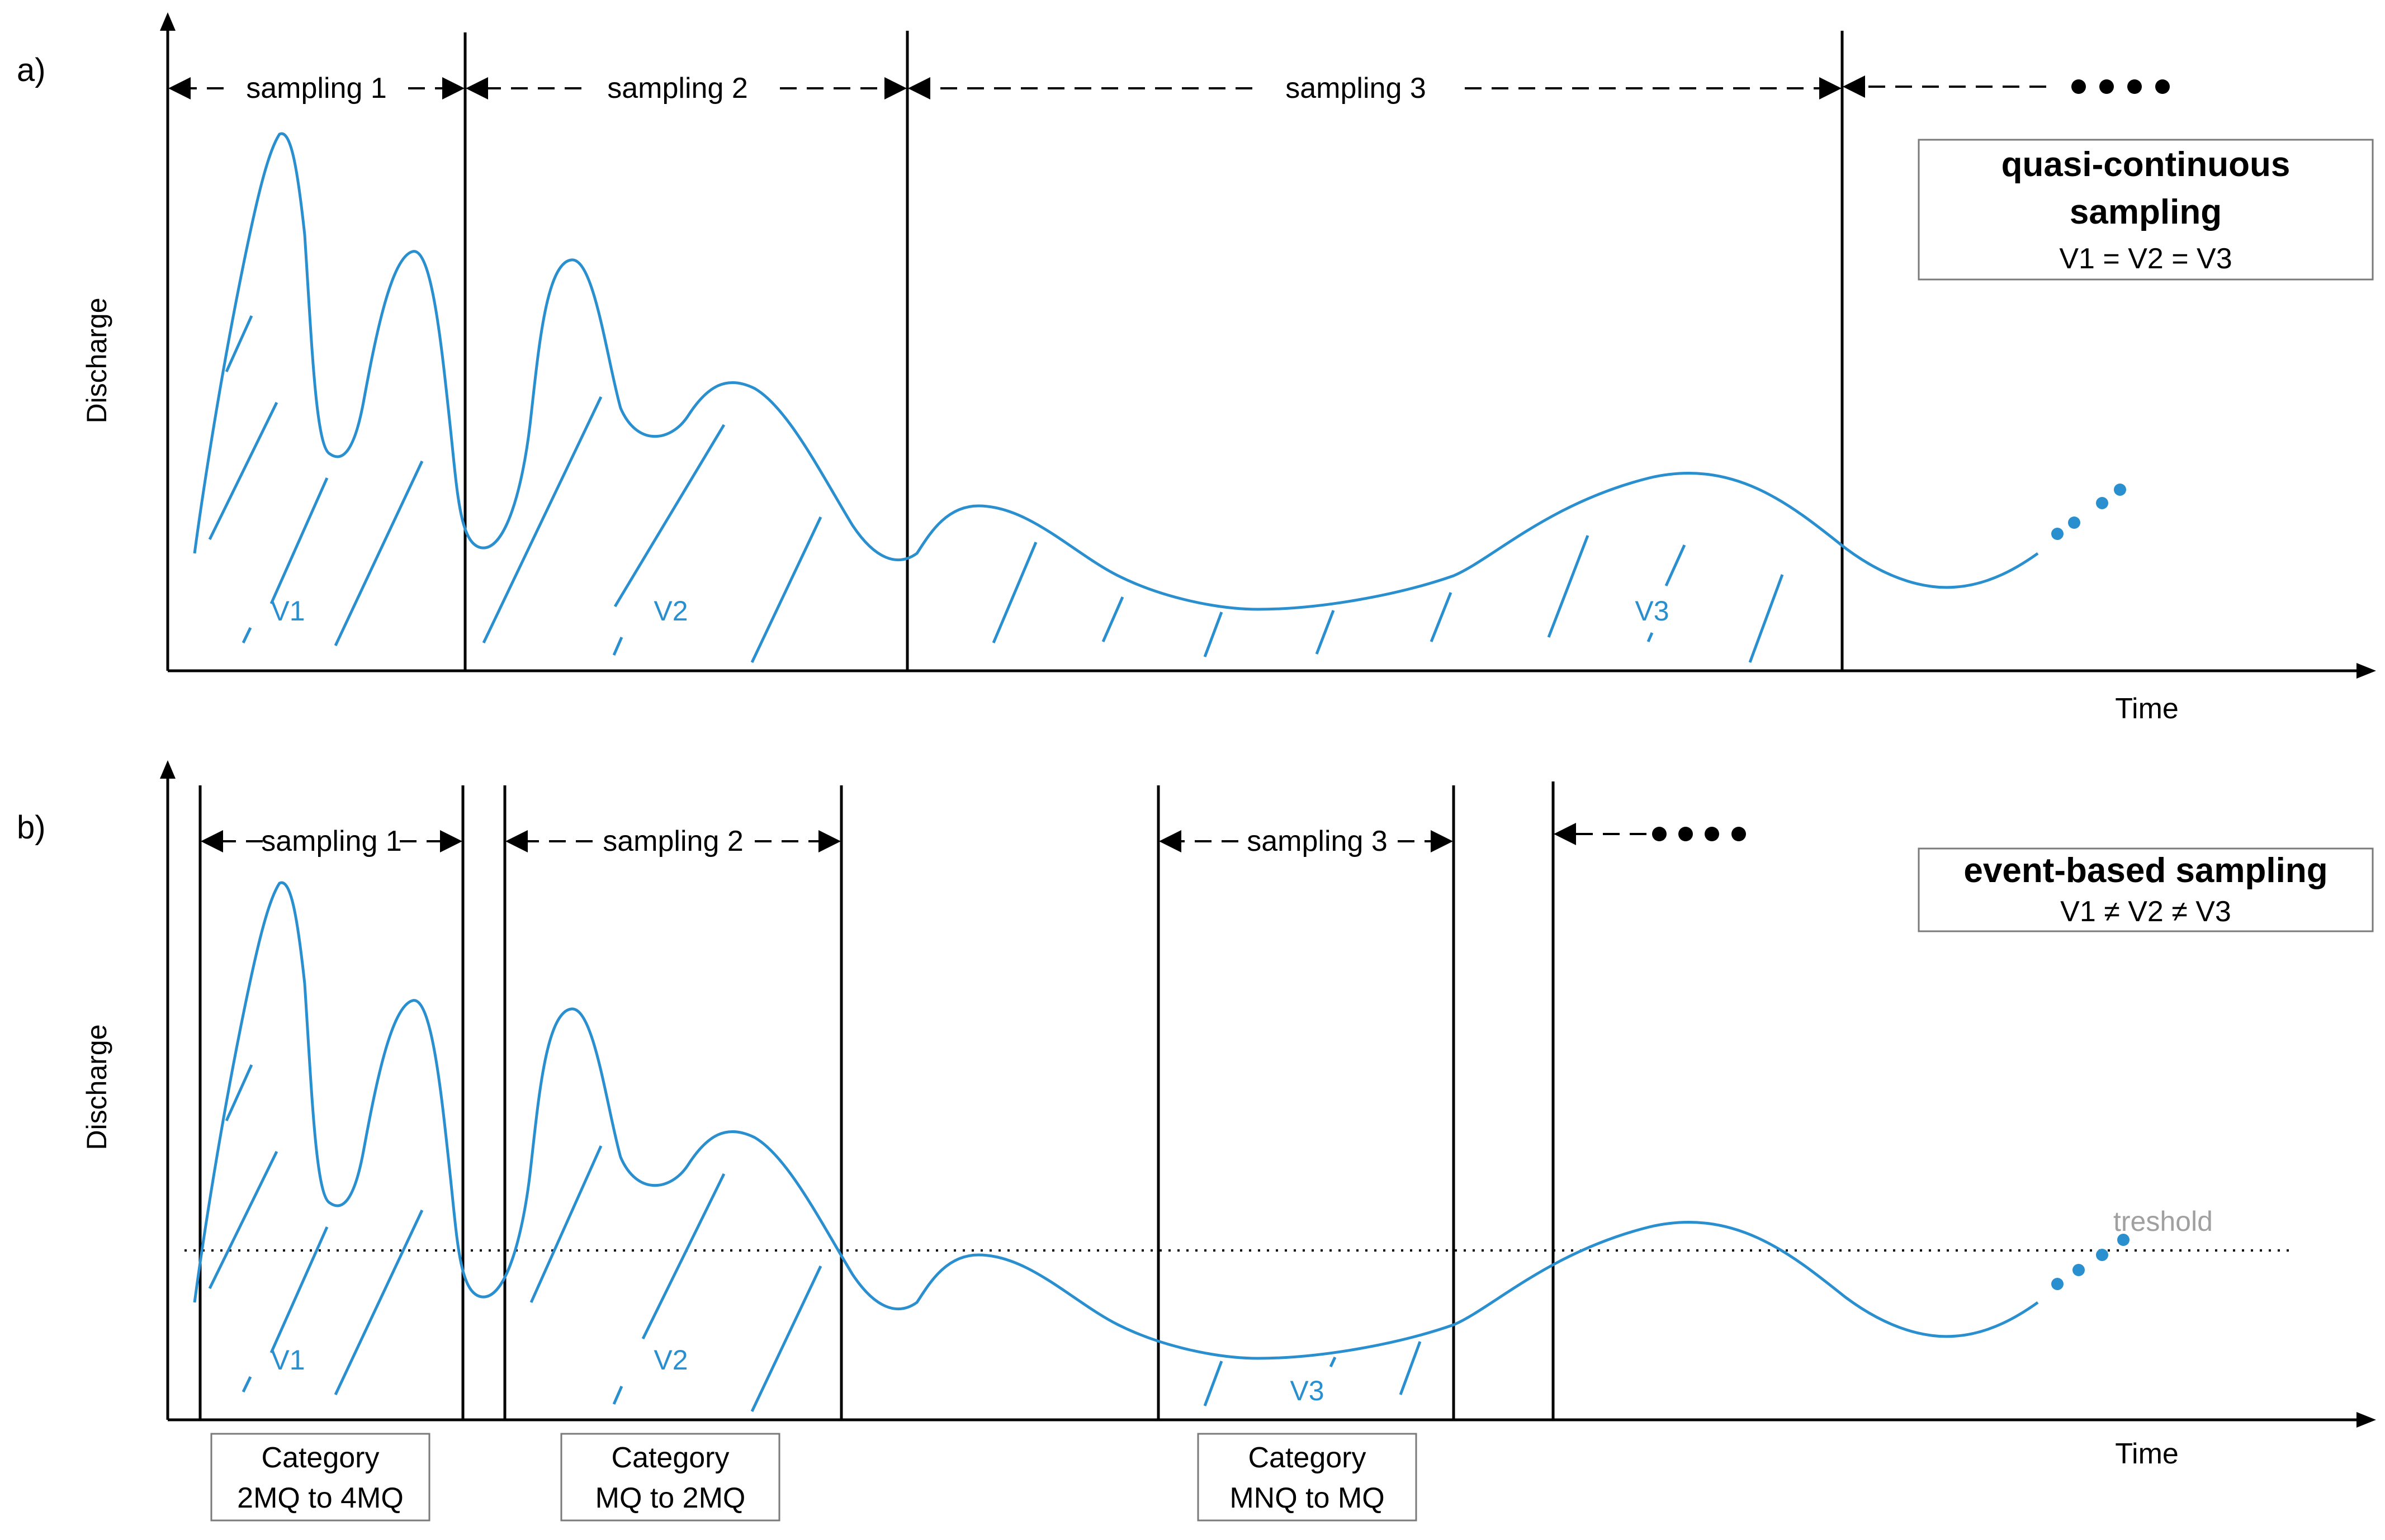  Describe the element at coordinates (320, 1498) in the screenshot. I see `category-1-line2: 2MQ to 4MQ` at that location.